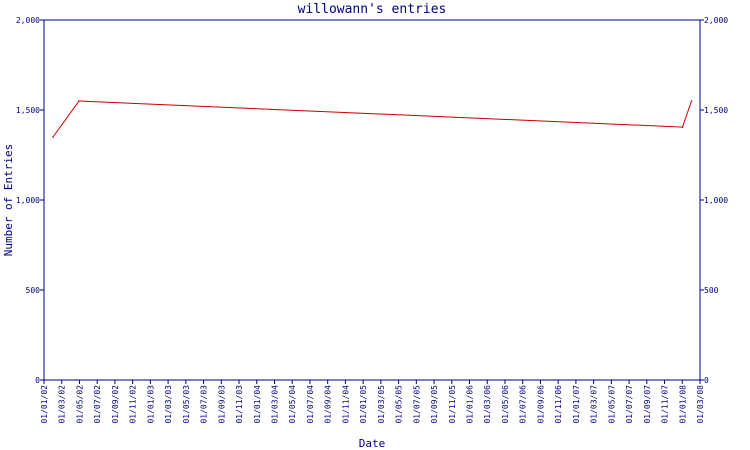 The image size is (750, 450). What do you see at coordinates (716, 110) in the screenshot?
I see `y-tick-label-right: 1,500` at bounding box center [716, 110].